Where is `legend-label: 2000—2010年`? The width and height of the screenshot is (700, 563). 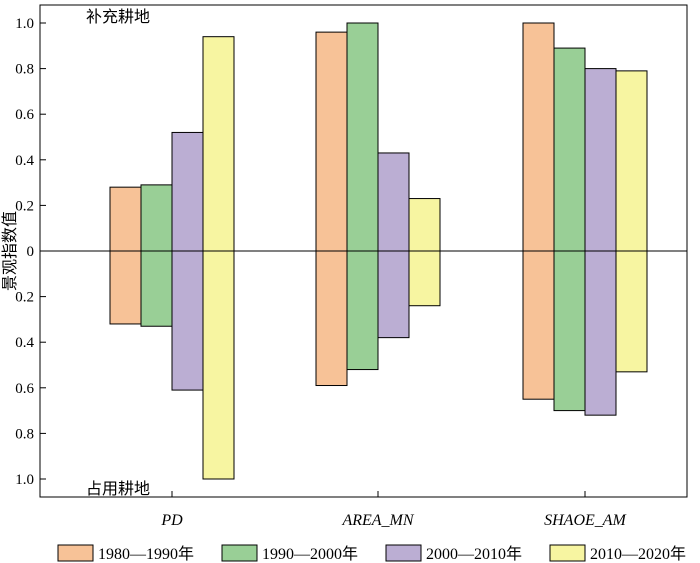
legend-label: 2000—2010年 is located at coordinates (474, 554).